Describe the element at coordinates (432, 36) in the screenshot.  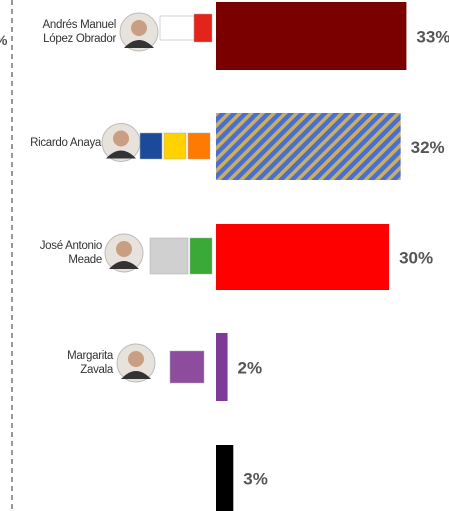
I see `value-label: 33%` at that location.